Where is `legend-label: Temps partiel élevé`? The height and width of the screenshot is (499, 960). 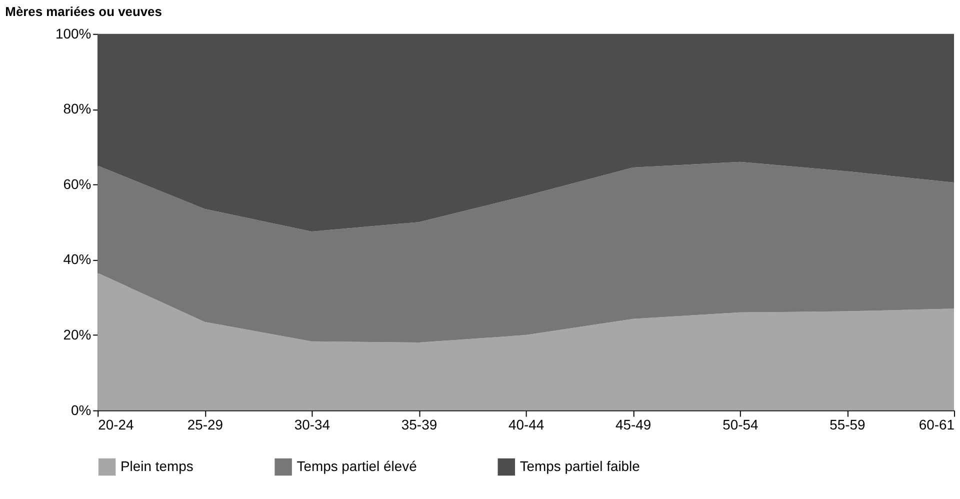 legend-label: Temps partiel élevé is located at coordinates (357, 466).